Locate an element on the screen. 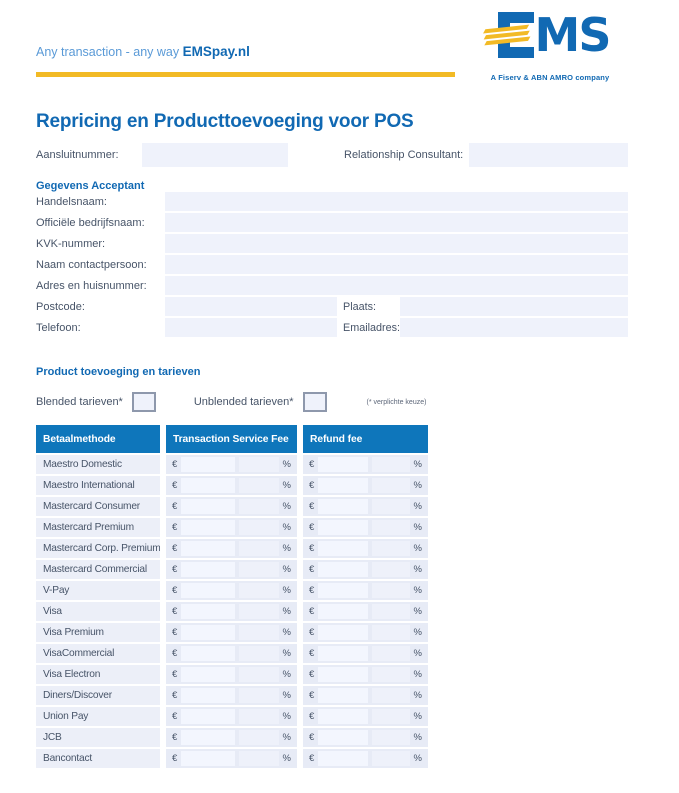 The height and width of the screenshot is (793, 679). unblended-checkbox is located at coordinates (314, 402).